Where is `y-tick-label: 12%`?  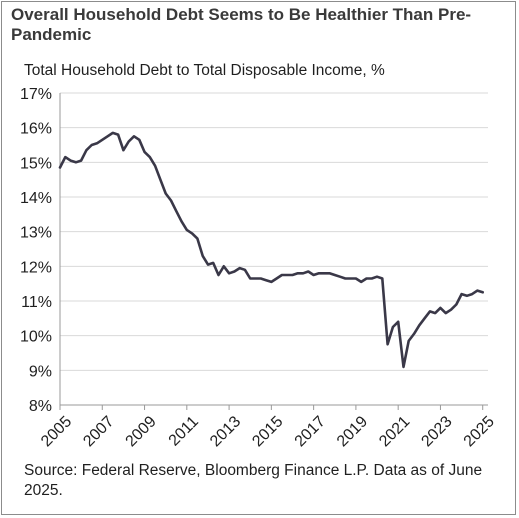
y-tick-label: 12% is located at coordinates (36, 267).